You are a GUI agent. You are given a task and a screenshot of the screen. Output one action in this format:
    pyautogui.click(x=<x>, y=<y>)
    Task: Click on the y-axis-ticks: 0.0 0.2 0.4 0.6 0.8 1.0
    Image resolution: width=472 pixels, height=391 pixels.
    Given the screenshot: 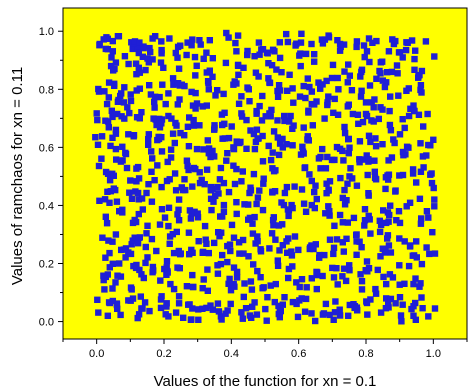 What is the action you would take?
    pyautogui.click(x=51, y=177)
    